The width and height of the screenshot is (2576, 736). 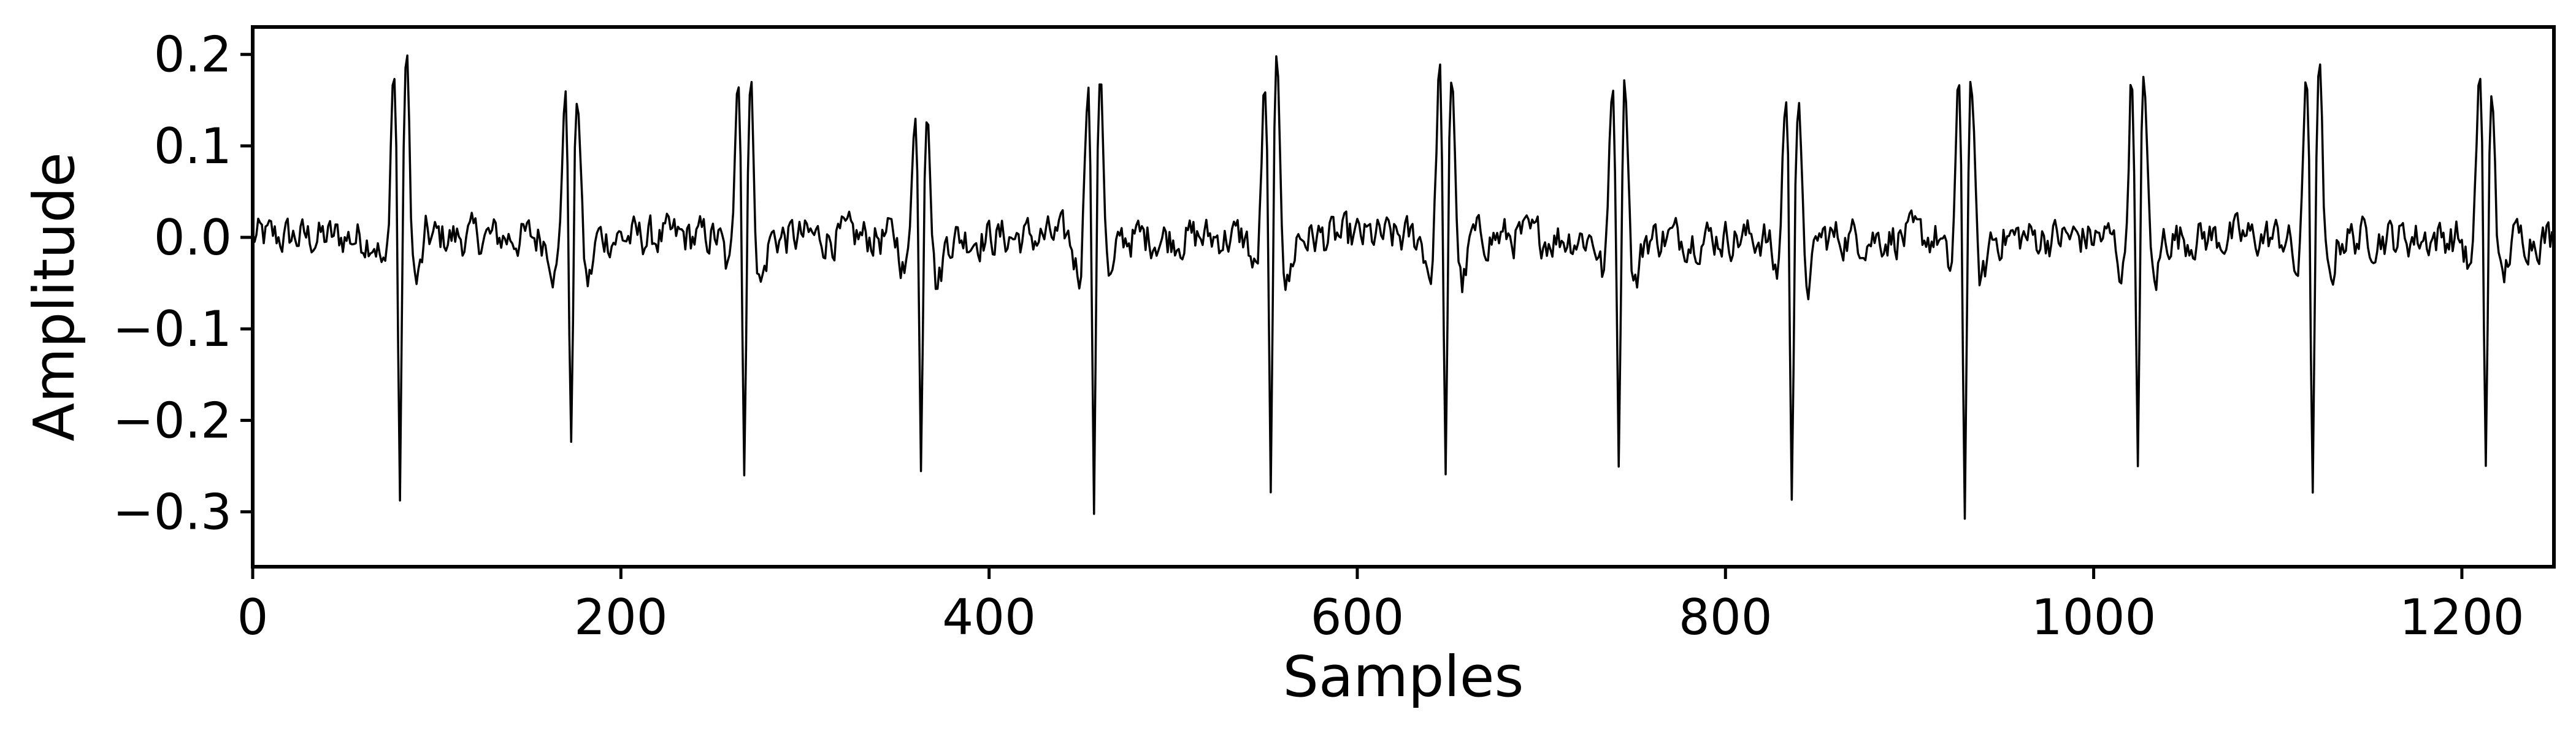 I want to click on y-tick-label: 0.1, so click(x=193, y=146).